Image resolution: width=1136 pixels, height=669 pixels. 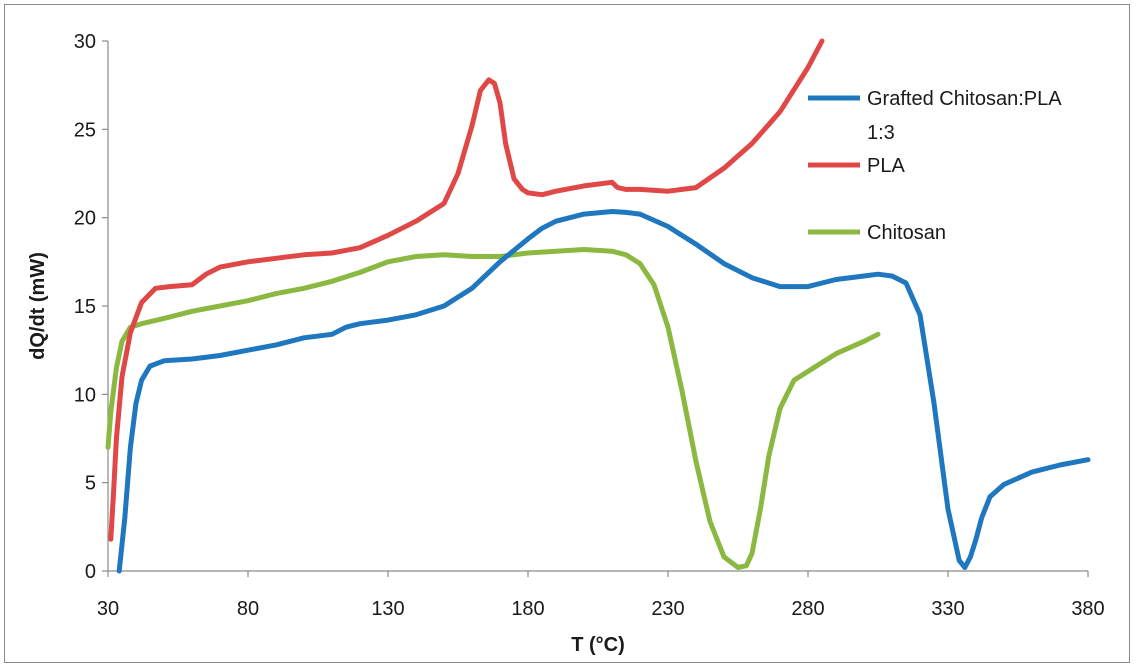 What do you see at coordinates (85, 42) in the screenshot?
I see `y-tick-label: 30` at bounding box center [85, 42].